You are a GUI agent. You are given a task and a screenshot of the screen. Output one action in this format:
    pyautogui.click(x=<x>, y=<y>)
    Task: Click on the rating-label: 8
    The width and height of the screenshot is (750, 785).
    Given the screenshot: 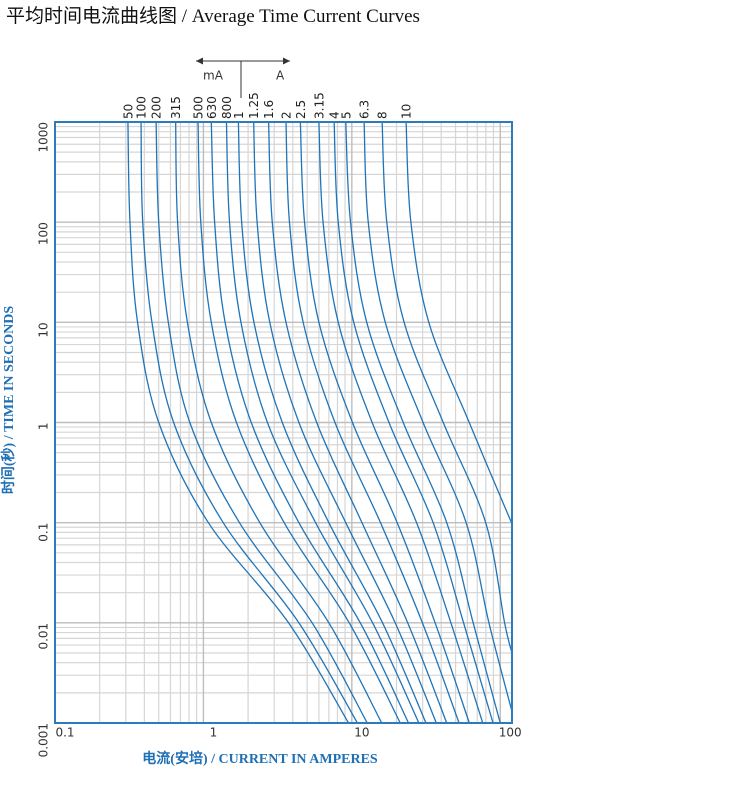 What is the action you would take?
    pyautogui.click(x=383, y=115)
    